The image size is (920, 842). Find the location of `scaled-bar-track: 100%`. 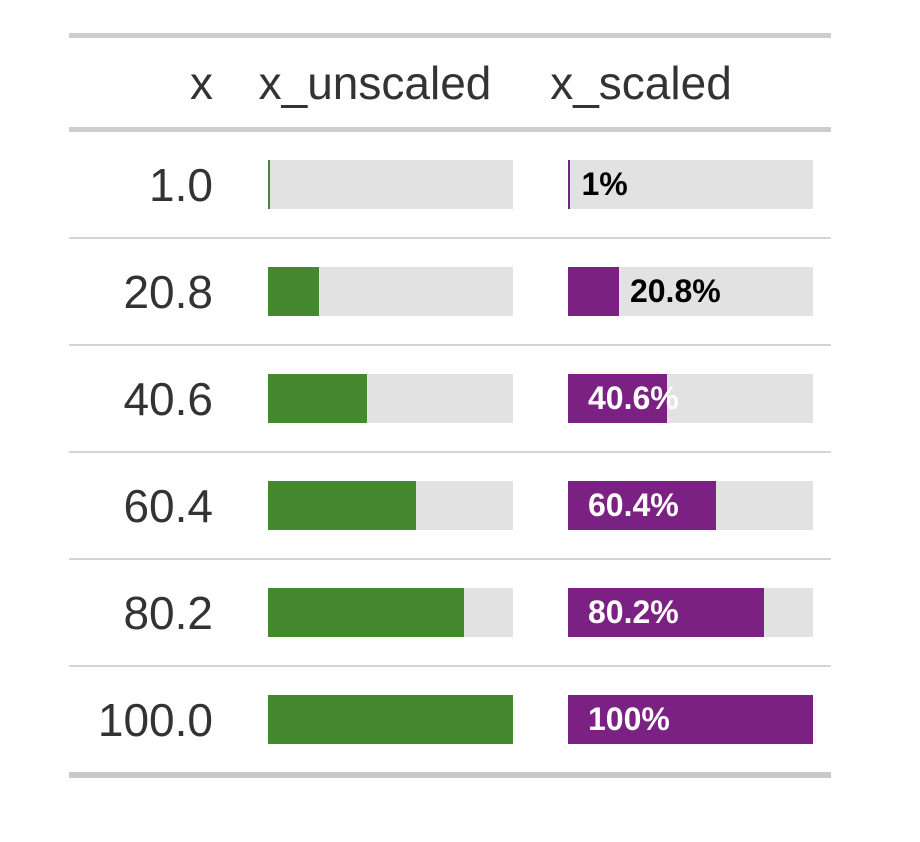

scaled-bar-track: 100% is located at coordinates (690, 719).